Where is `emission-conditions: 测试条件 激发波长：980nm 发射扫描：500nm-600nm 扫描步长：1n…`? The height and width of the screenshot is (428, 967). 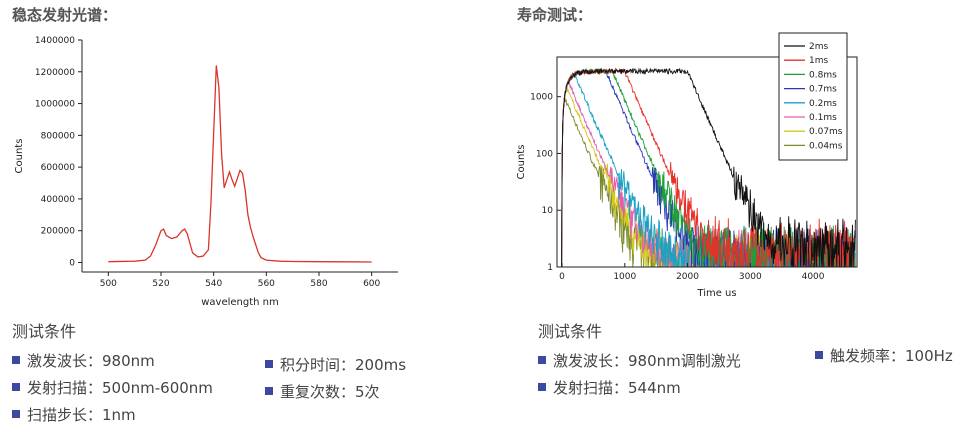
emission-conditions: 测试条件 激发波长：980nm 发射扫描：500nm-600nm 扫描步长：1n… is located at coordinates (247, 371).